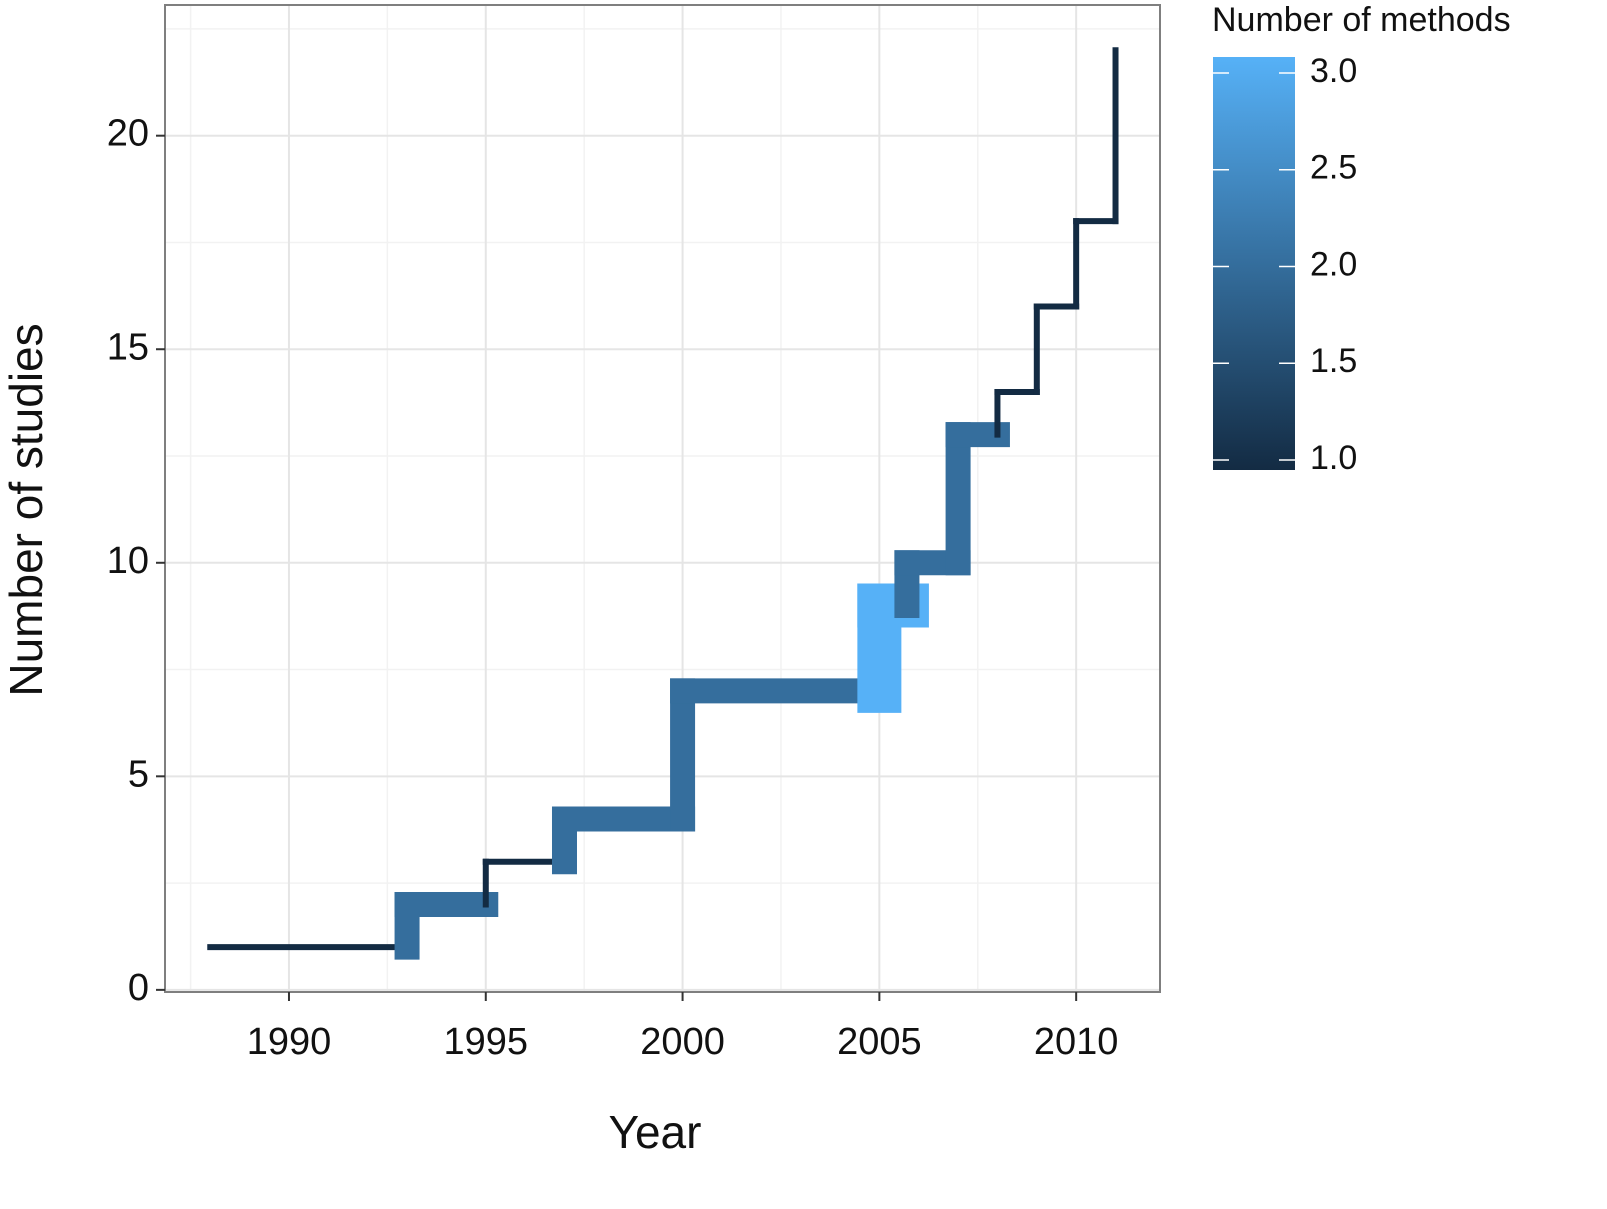 The height and width of the screenshot is (1209, 1607). What do you see at coordinates (486, 1042) in the screenshot?
I see `x-tick-label: 1995` at bounding box center [486, 1042].